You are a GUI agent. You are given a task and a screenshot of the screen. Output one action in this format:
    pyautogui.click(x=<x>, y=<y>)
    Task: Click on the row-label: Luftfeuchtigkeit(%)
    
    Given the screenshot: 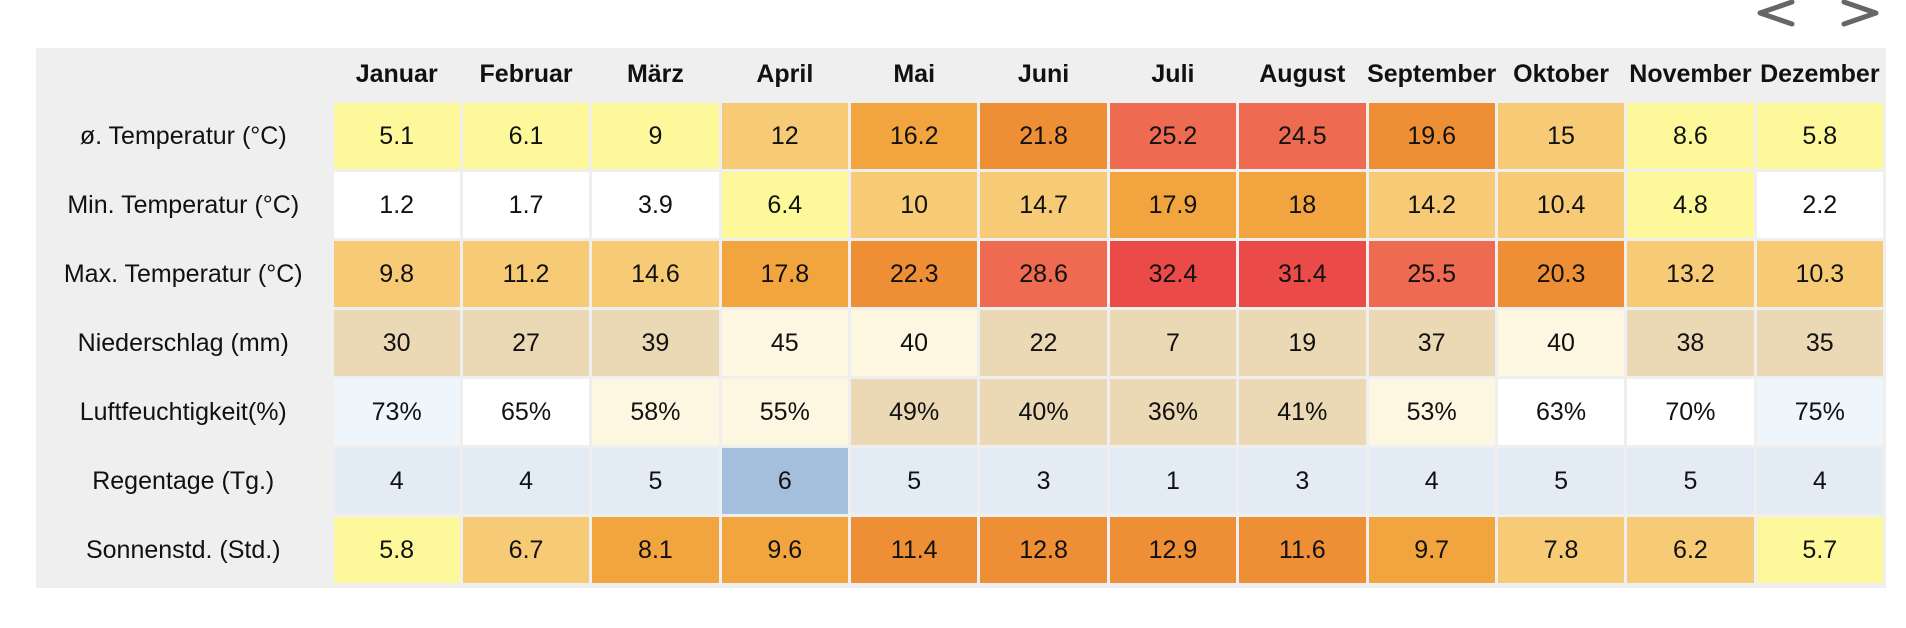 What is the action you would take?
    pyautogui.click(x=184, y=412)
    